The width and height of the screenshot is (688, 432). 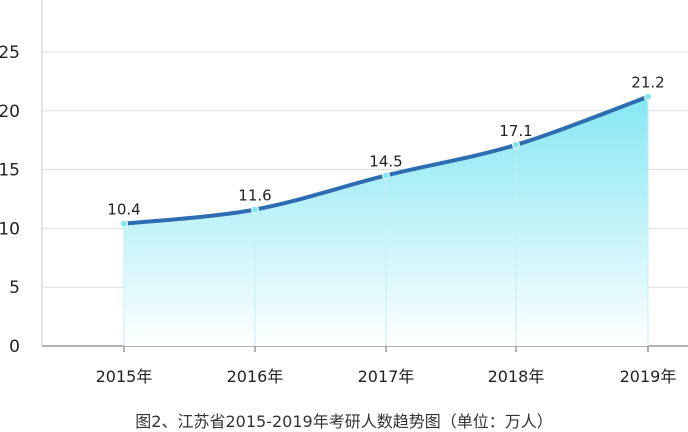 I want to click on y-tick-label: 20, so click(x=10, y=112).